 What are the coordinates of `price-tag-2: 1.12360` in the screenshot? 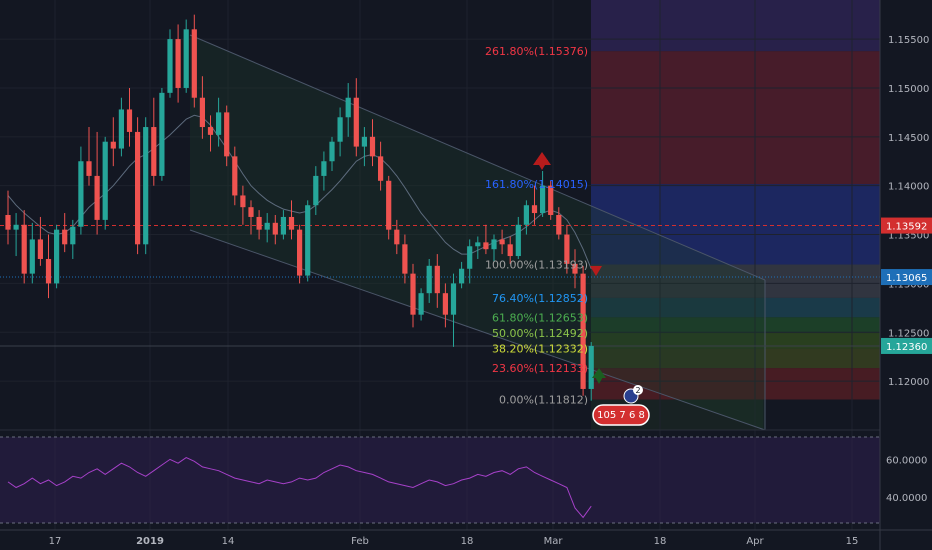 It's located at (906, 347).